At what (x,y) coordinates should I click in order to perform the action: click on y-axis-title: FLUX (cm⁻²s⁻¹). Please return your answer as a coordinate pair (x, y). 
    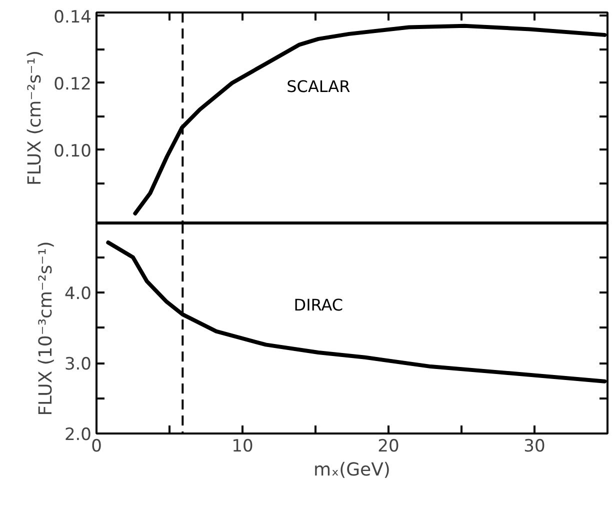
    Looking at the image, I should click on (35, 118).